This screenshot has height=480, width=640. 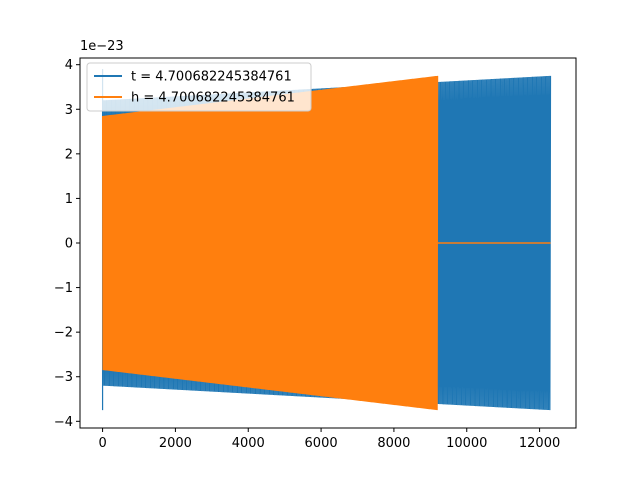 I want to click on x-tick-label: 6000, so click(x=321, y=443).